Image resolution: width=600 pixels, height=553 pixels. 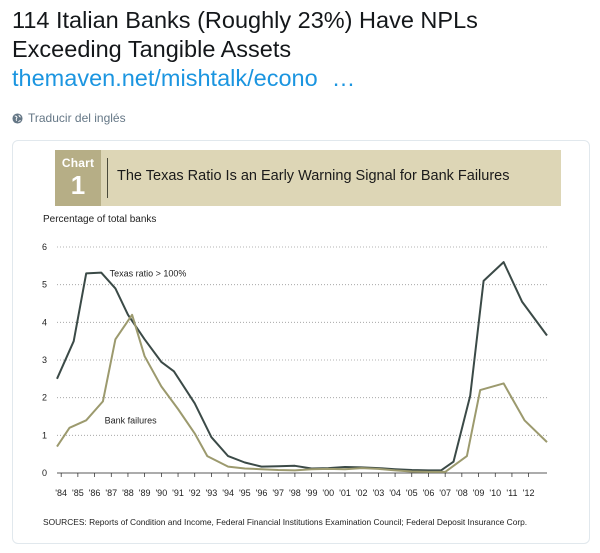 I want to click on chart-badge-word: Chart, so click(x=78, y=163).